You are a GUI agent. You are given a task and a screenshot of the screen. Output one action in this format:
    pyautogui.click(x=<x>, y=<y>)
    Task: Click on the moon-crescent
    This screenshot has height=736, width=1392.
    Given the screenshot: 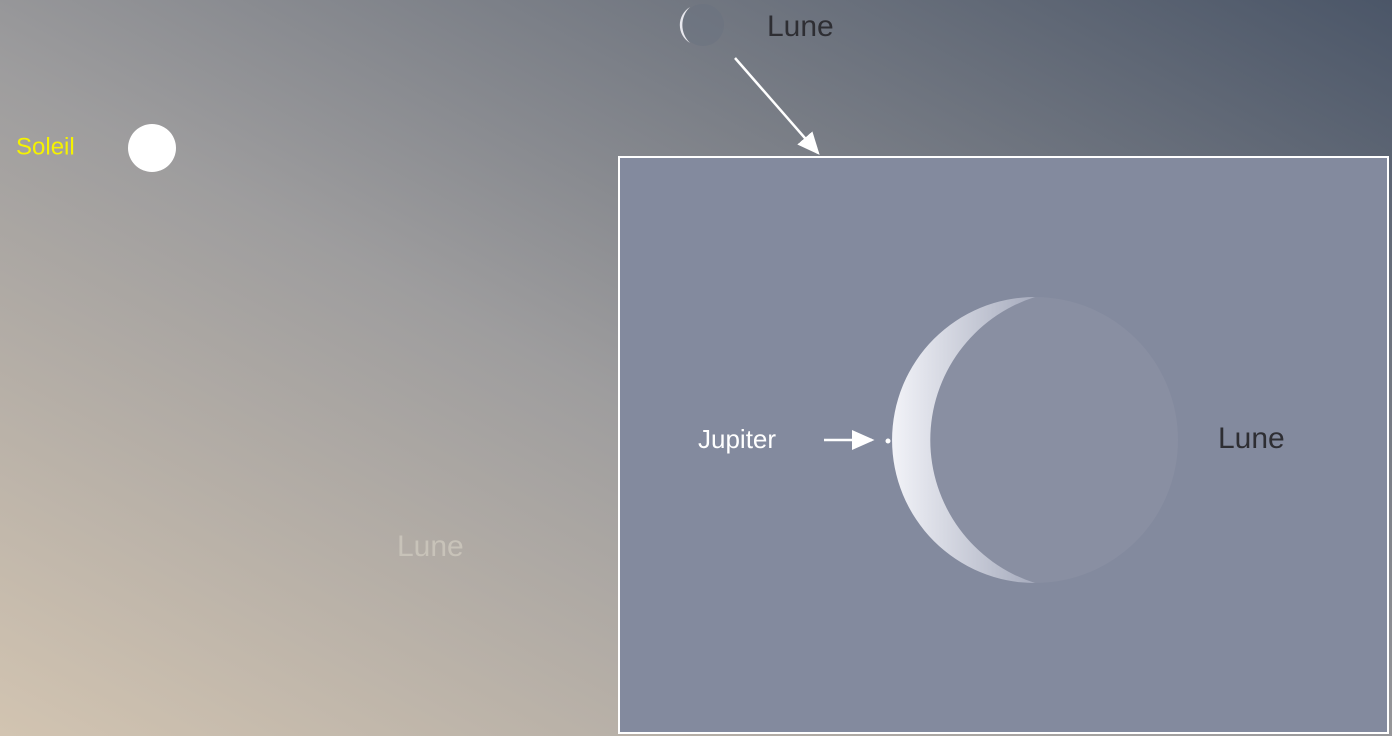 What is the action you would take?
    pyautogui.click(x=963, y=440)
    